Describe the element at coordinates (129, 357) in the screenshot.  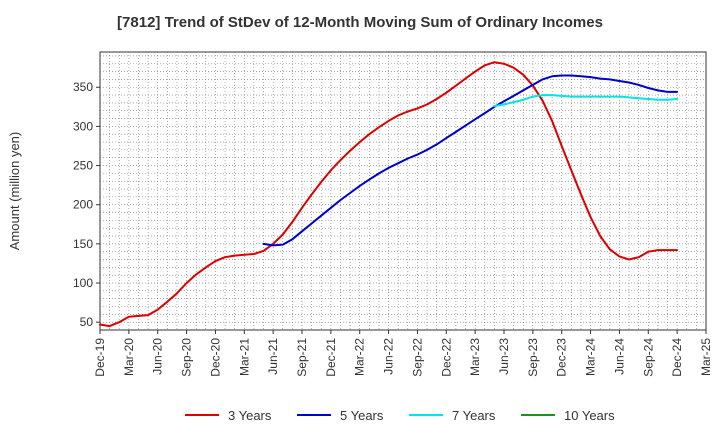
I see `x-tick-label: Mar-20` at that location.